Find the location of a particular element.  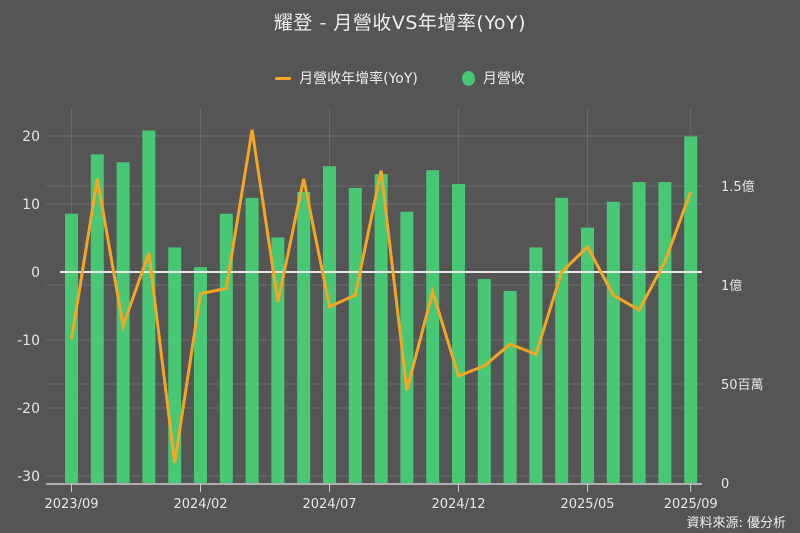

right-axis-tick-label: 1.5億 is located at coordinates (738, 187).